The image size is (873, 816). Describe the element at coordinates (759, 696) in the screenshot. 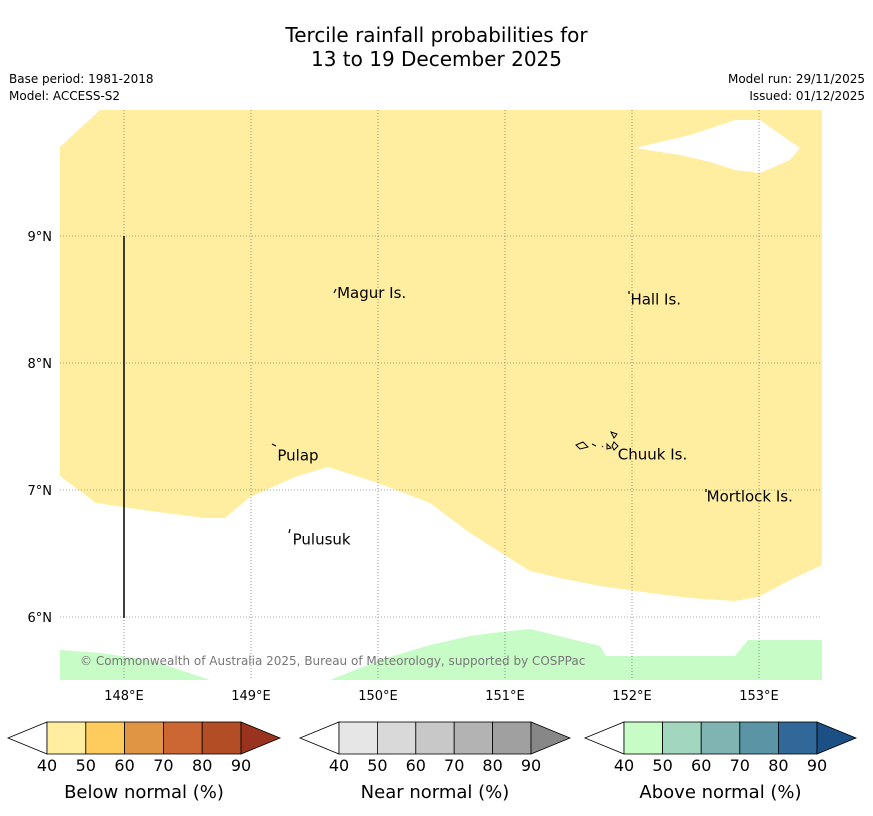

I see `lon-tick-label: 153°E` at that location.